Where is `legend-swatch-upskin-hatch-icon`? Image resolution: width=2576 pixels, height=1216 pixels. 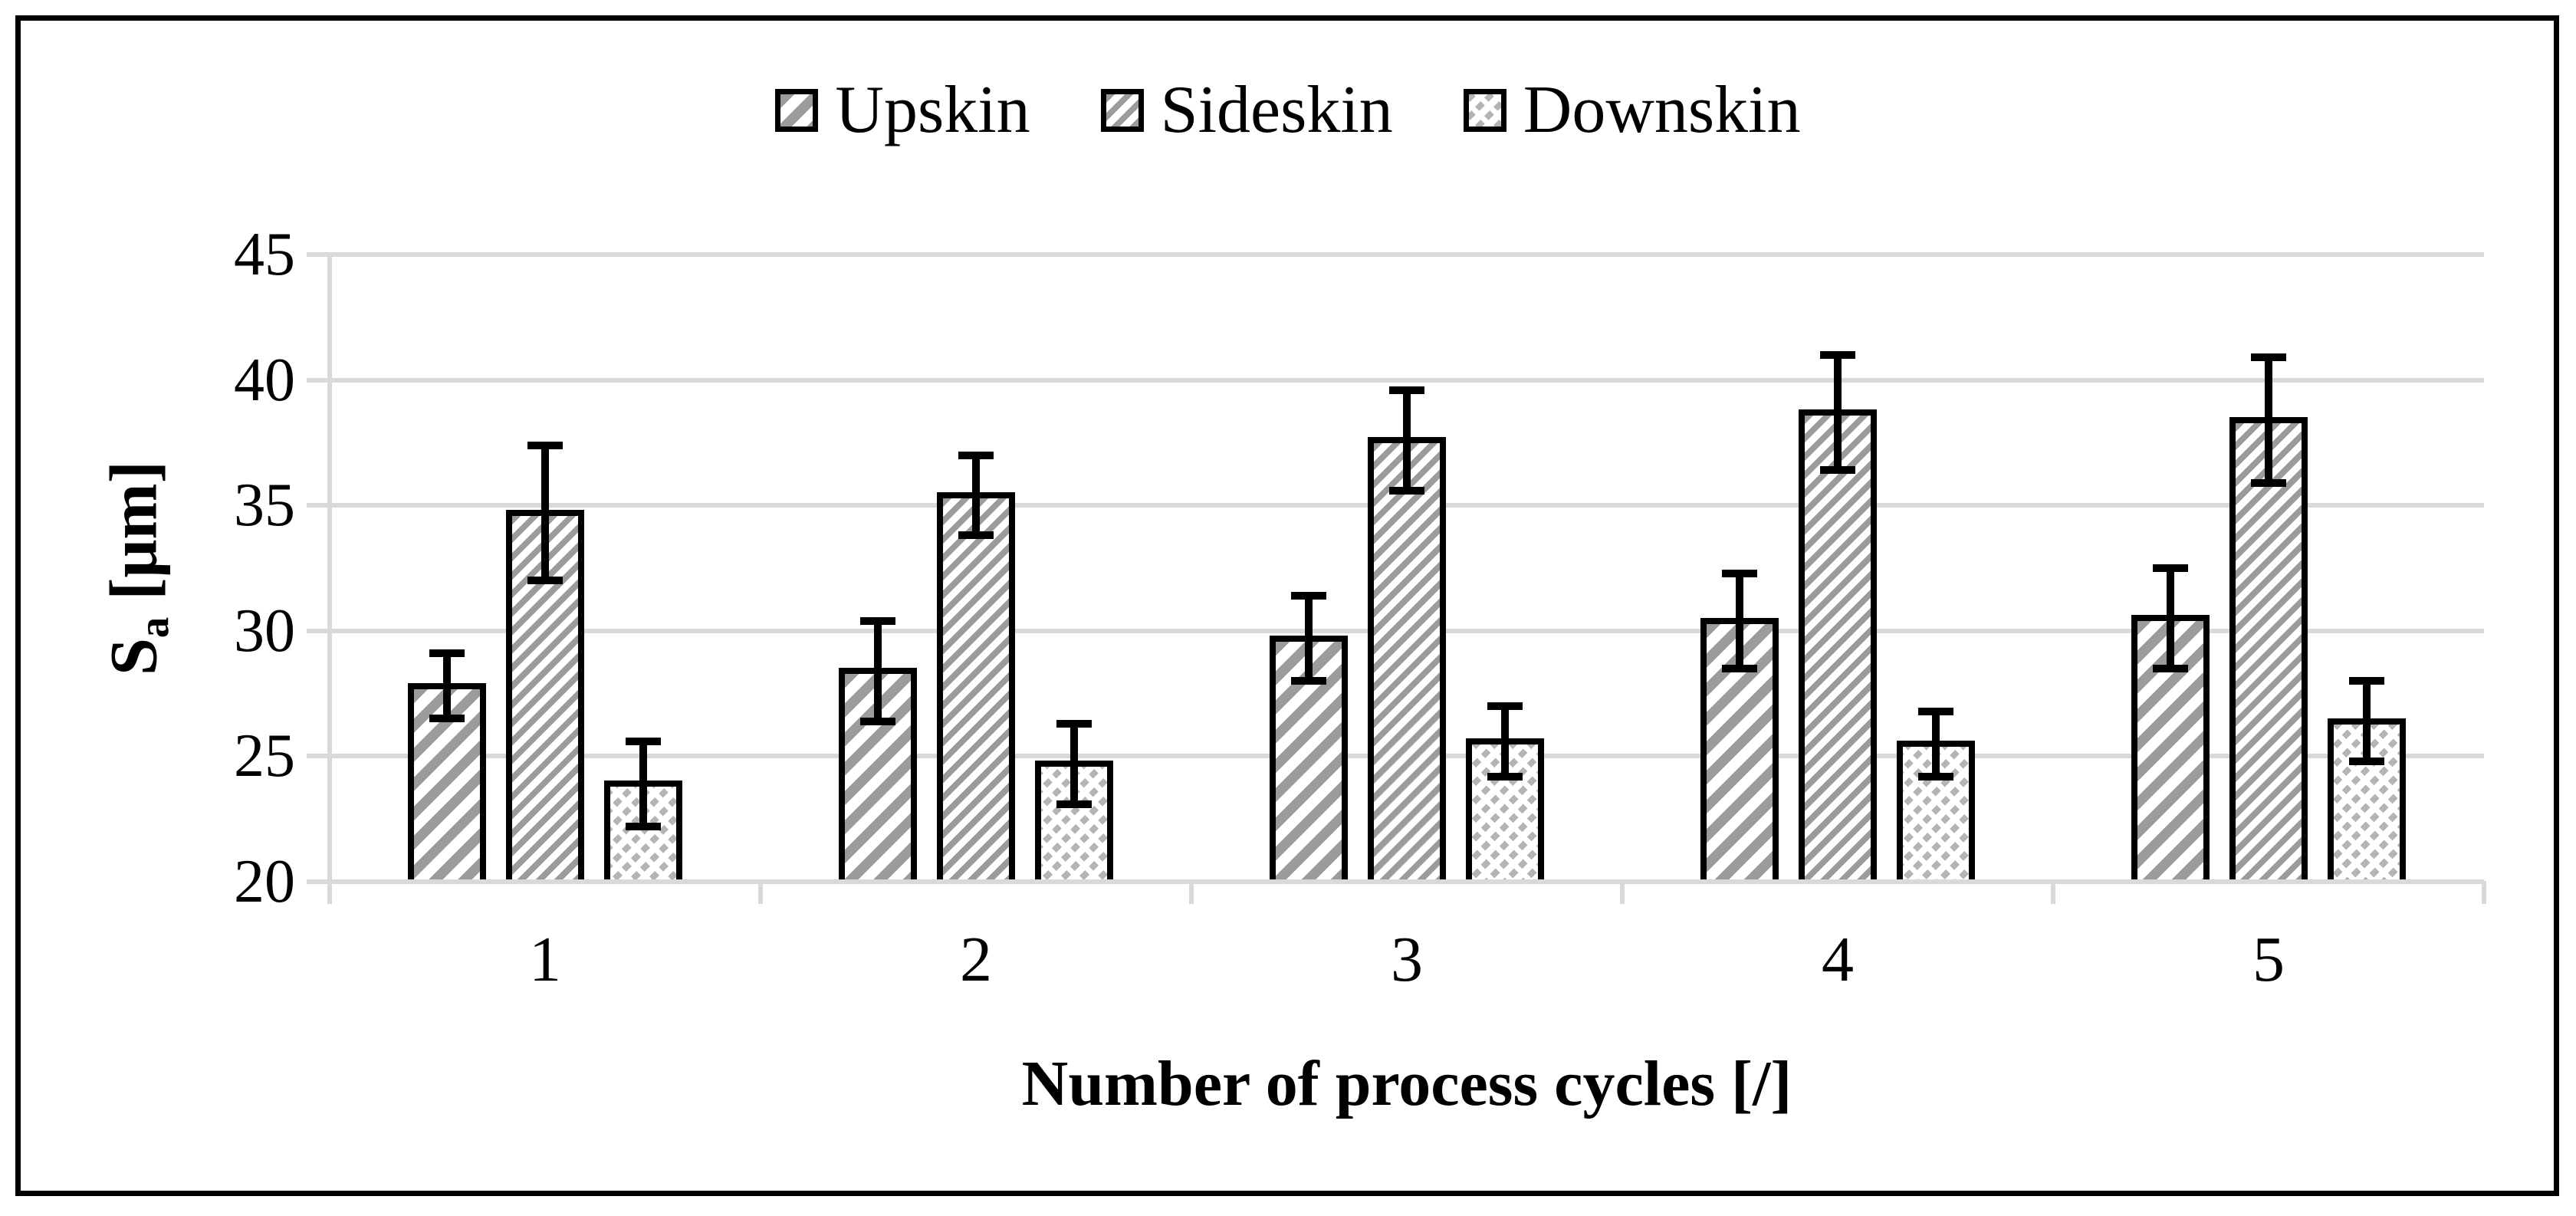
legend-swatch-upskin-hatch-icon is located at coordinates (797, 110).